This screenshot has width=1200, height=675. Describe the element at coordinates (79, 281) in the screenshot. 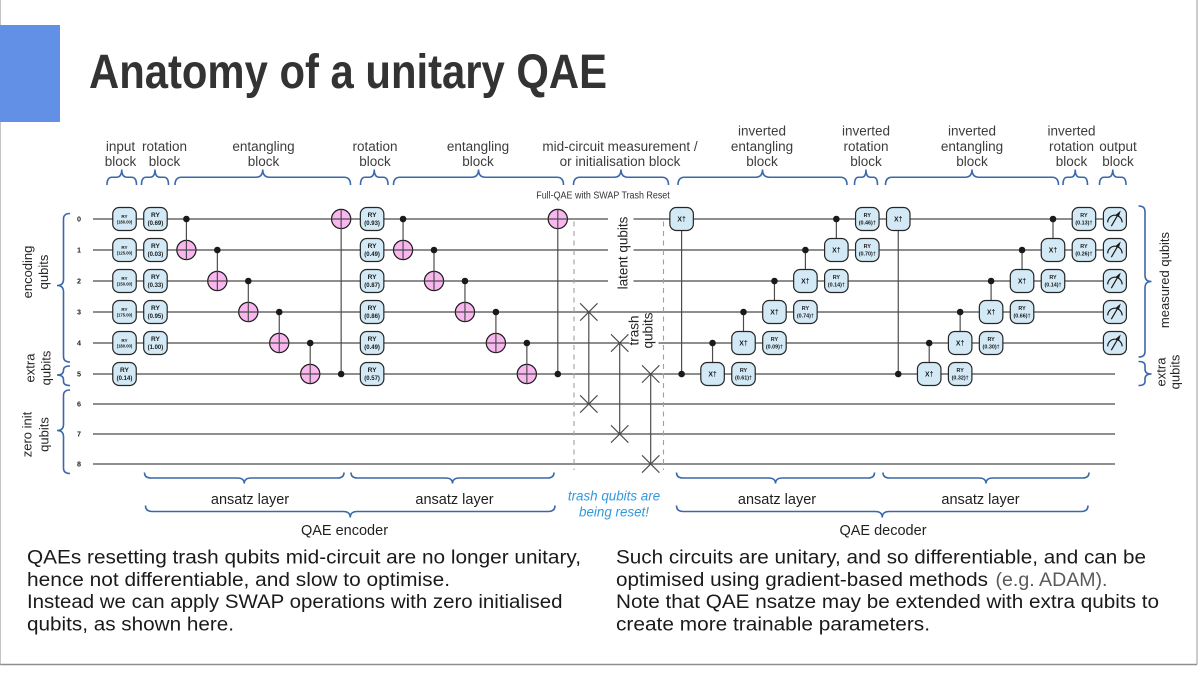

I see `svg-text: 2` at that location.